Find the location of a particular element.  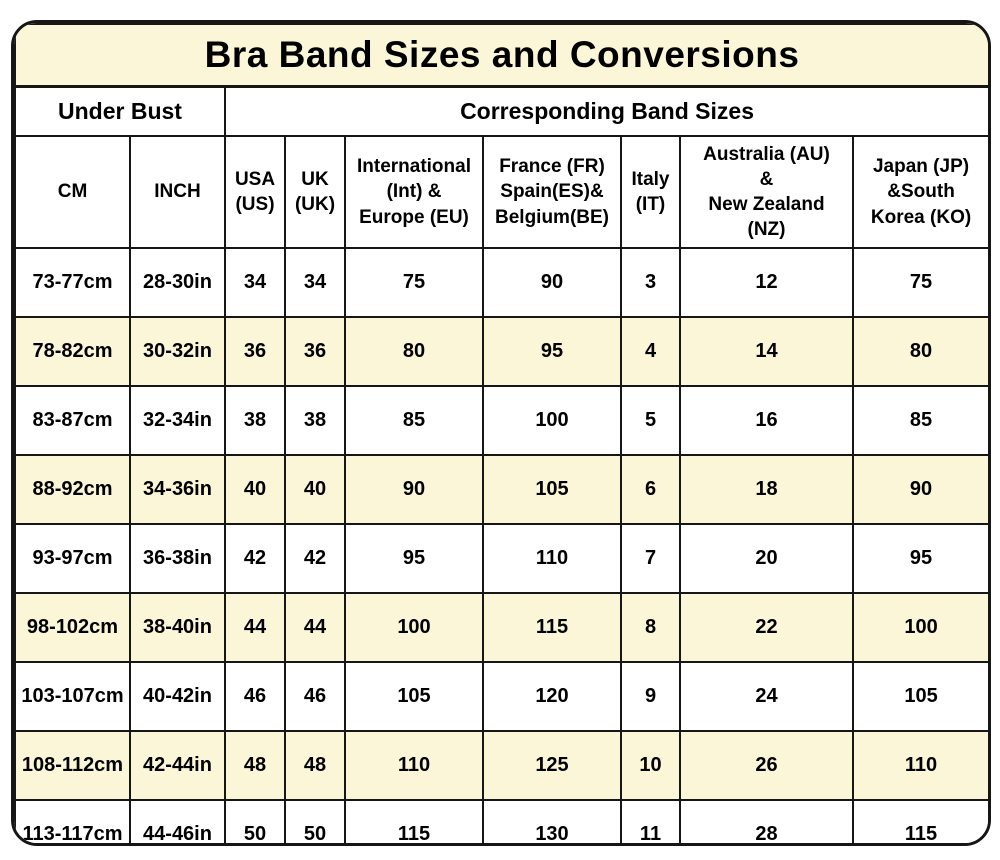

table-row: 78-82cm 30-32in 36 36 80 95 4 14 80 is located at coordinates (501, 351).